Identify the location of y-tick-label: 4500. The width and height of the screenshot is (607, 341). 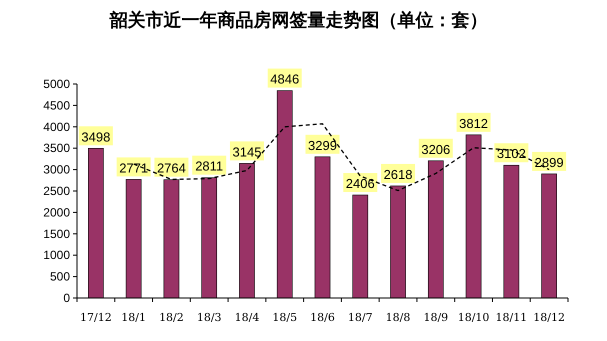
(56, 105).